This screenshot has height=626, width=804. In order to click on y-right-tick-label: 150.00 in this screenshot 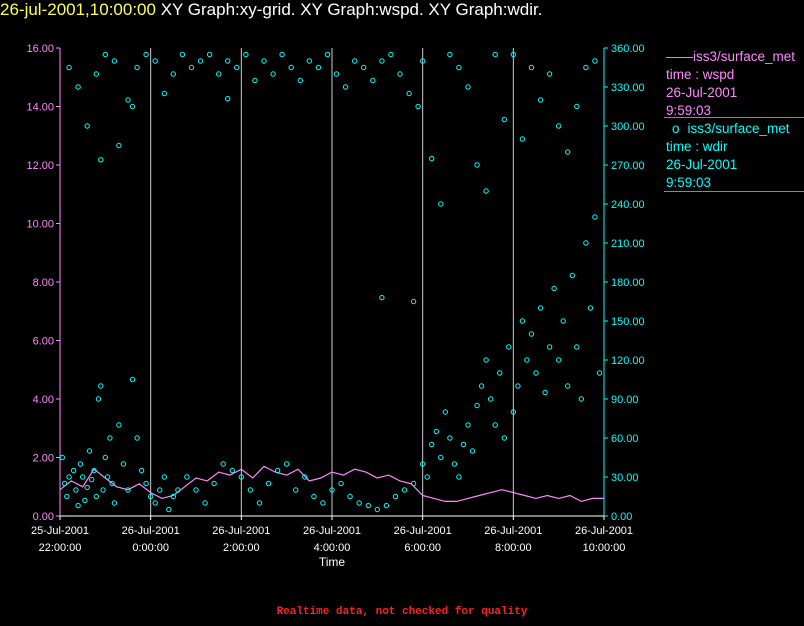, I will do `click(628, 322)`.